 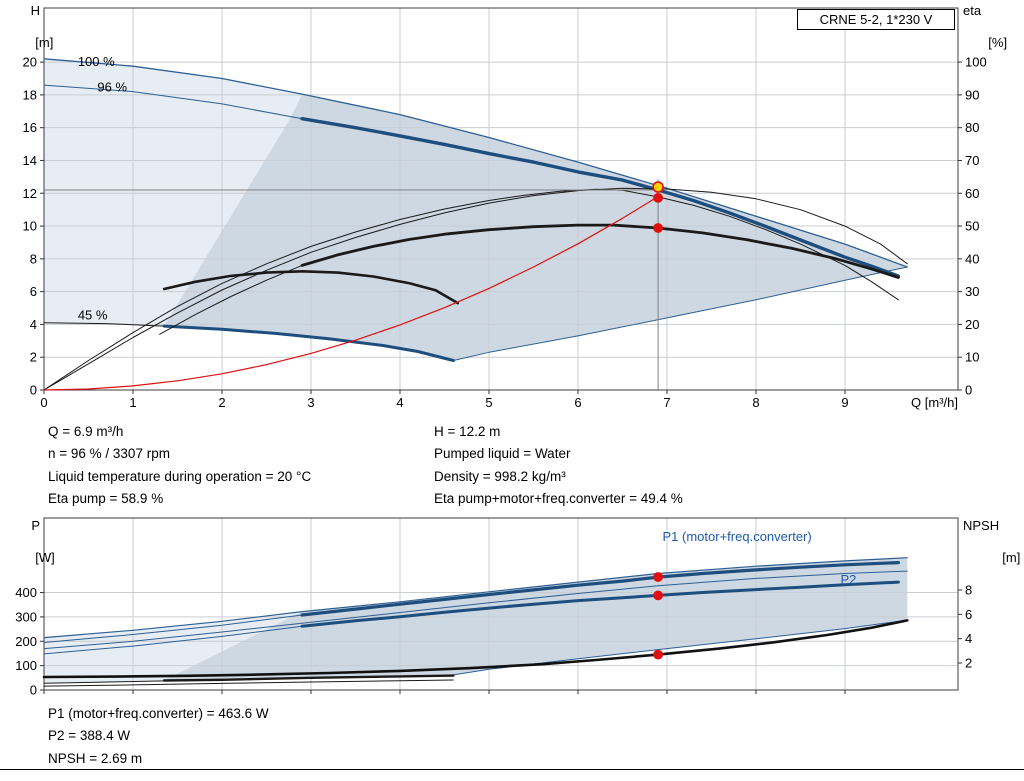 I want to click on x-tick-label: 6, so click(x=577, y=402).